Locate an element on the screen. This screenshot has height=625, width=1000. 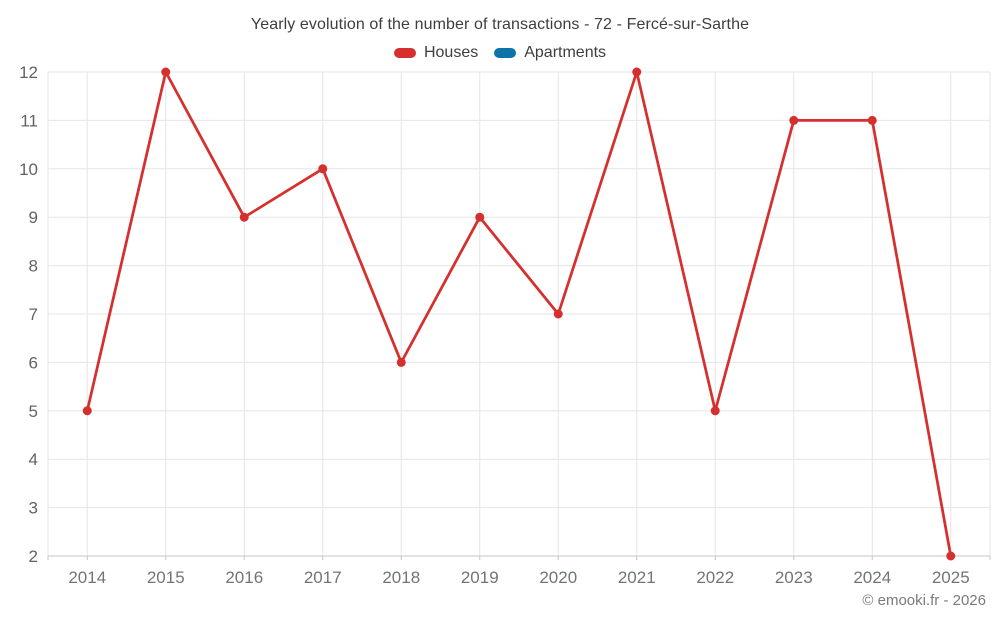
y-axis-label: 4 is located at coordinates (33, 459).